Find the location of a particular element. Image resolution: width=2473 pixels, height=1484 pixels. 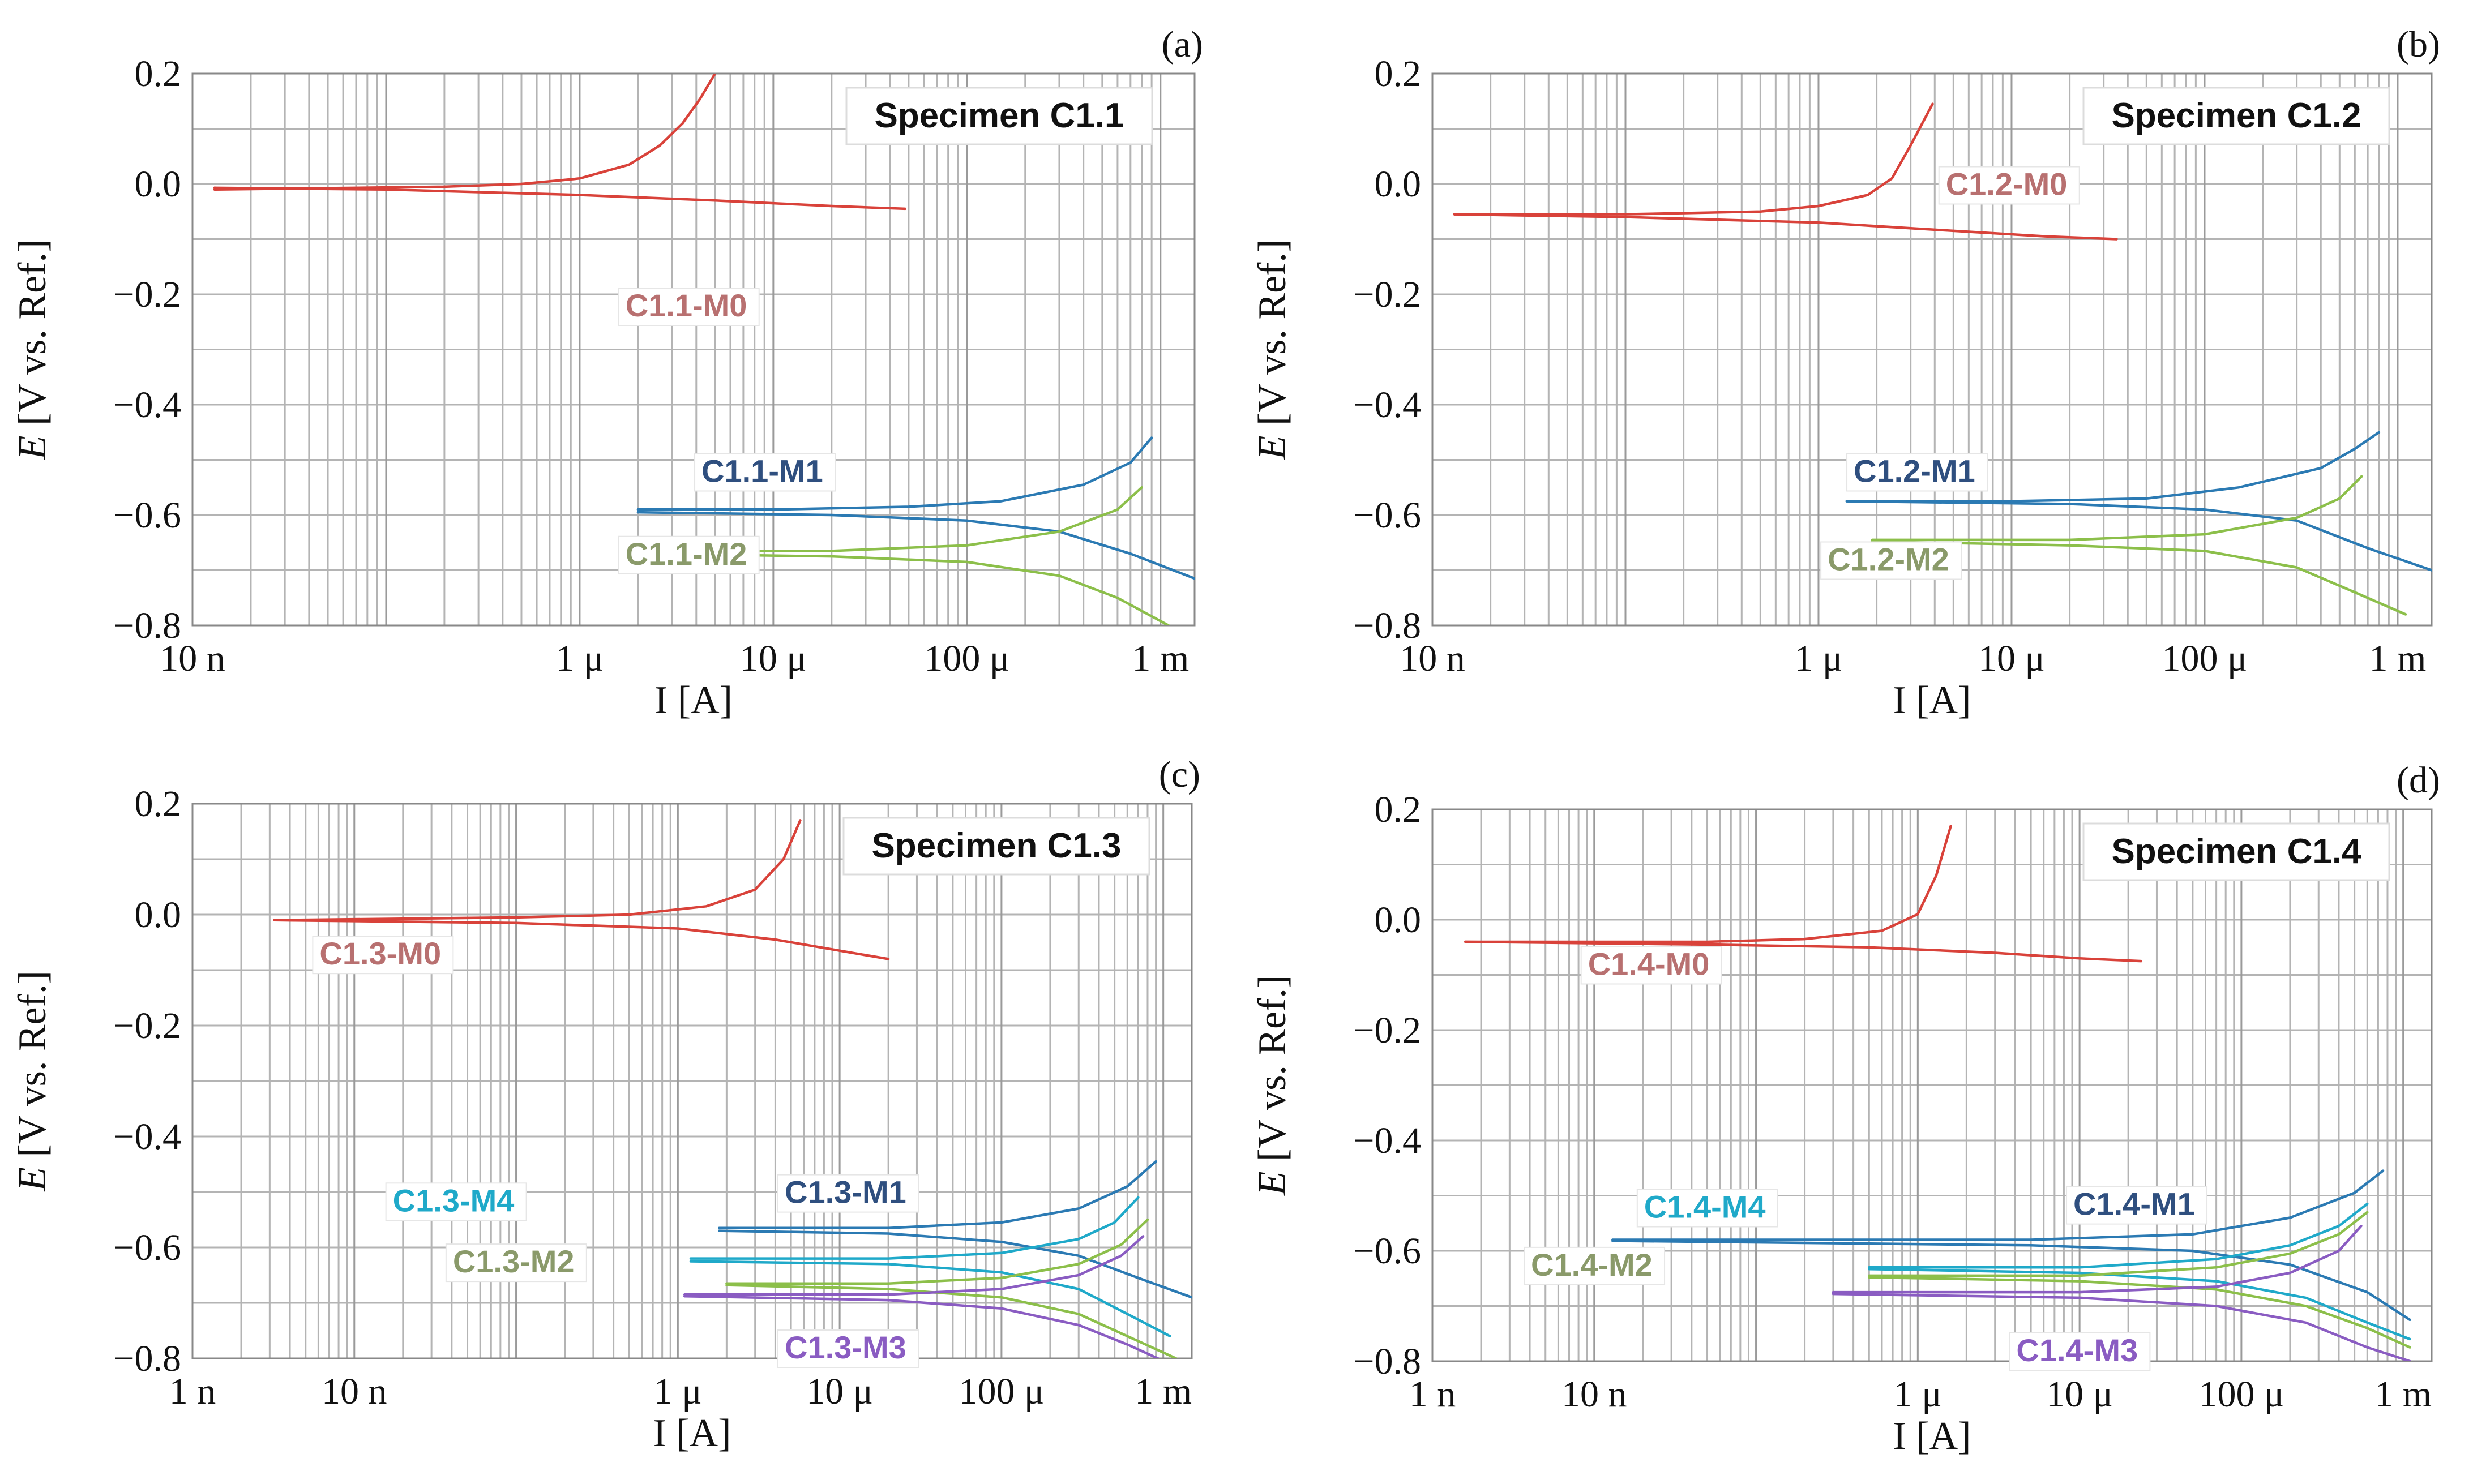

series-C1.4-M3-lower-branch is located at coordinates (2121, 1326).